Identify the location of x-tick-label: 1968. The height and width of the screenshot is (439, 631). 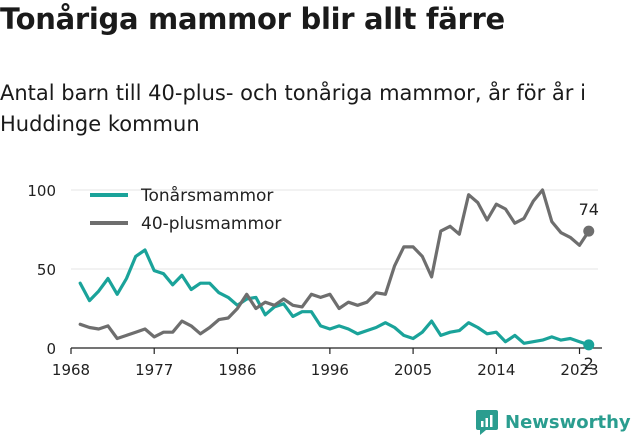
(71, 370).